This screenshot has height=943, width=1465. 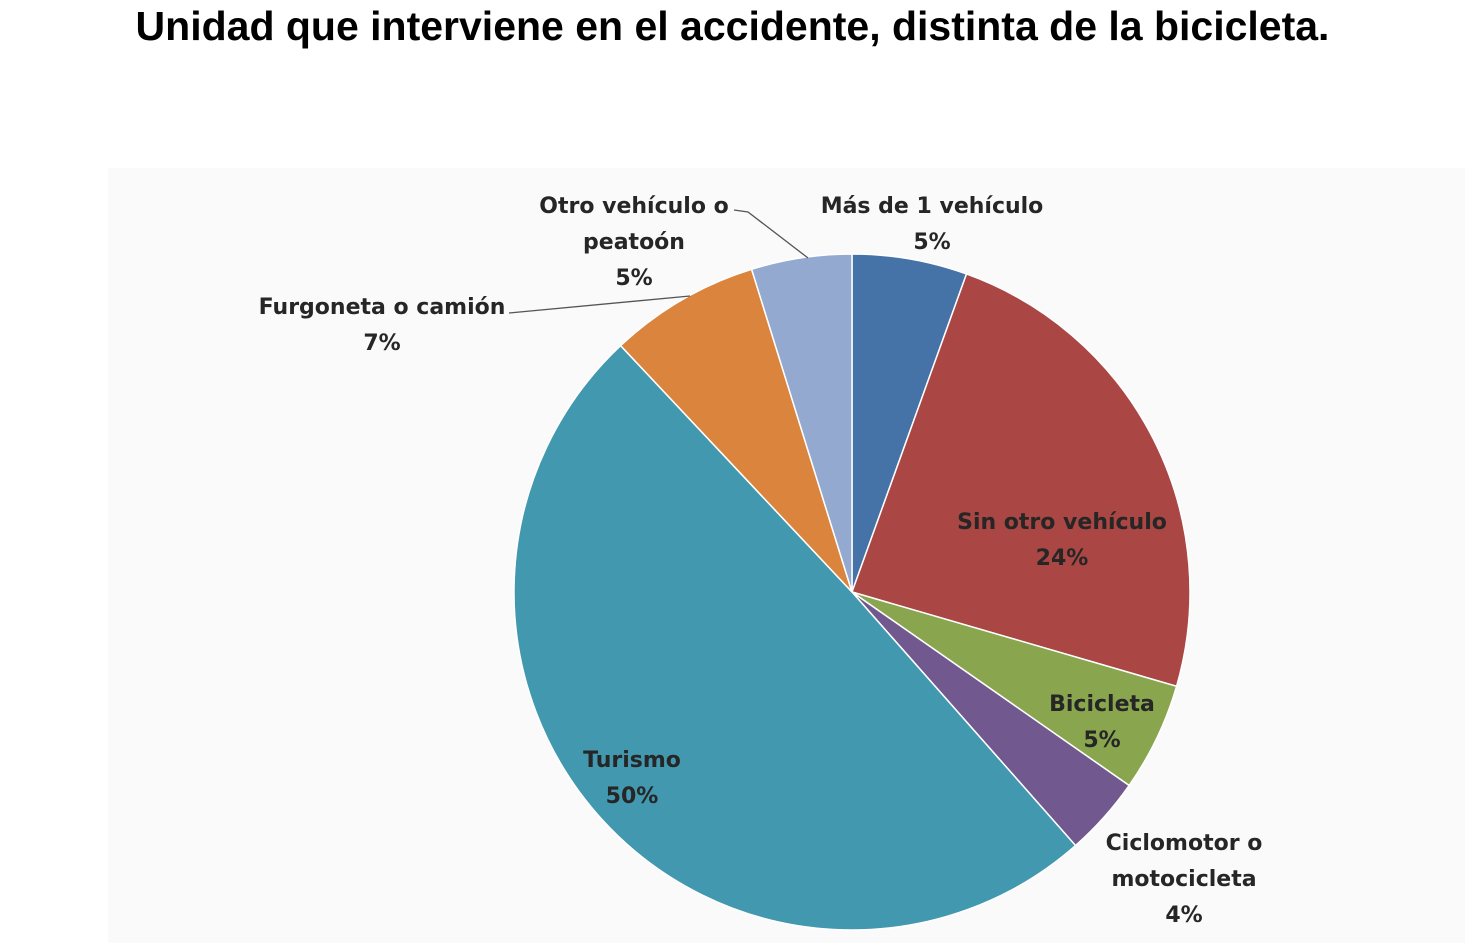 What do you see at coordinates (632, 796) in the screenshot?
I see `slice-percent: 50%` at bounding box center [632, 796].